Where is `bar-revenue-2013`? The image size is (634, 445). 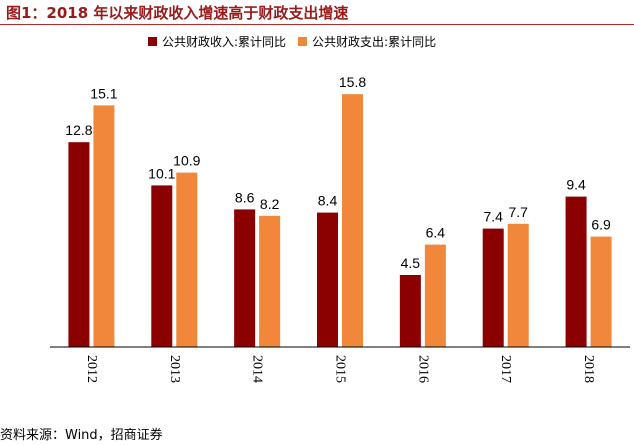
bar-revenue-2013 is located at coordinates (162, 266).